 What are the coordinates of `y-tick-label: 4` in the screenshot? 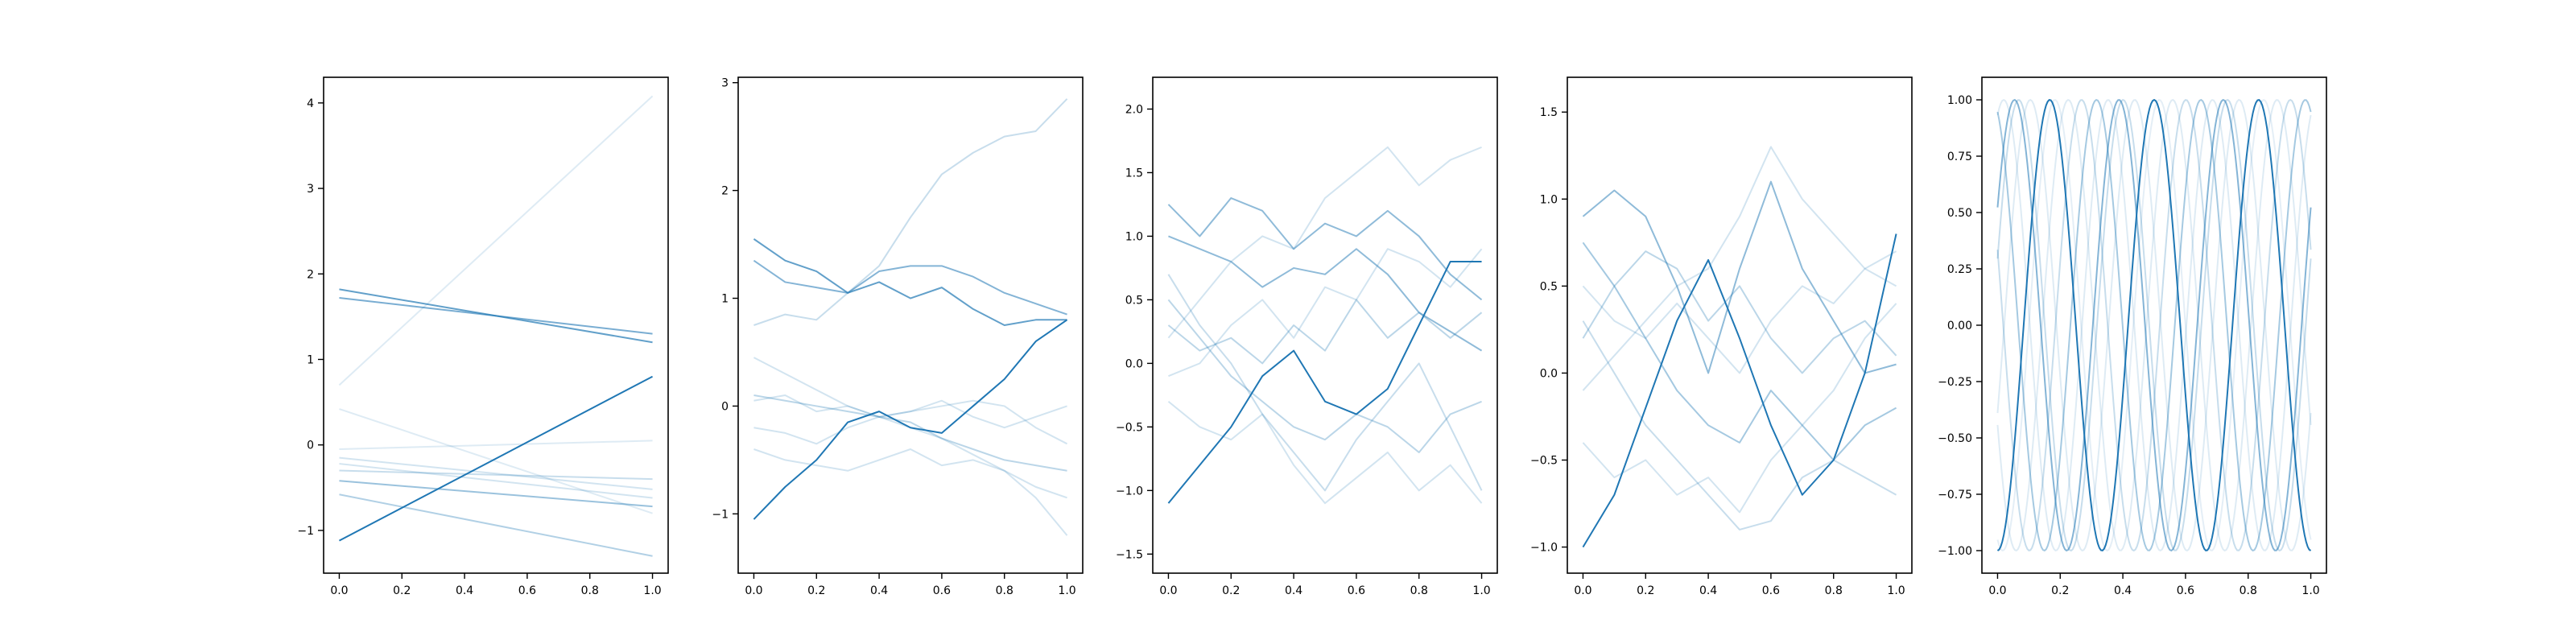 It's located at (310, 103).